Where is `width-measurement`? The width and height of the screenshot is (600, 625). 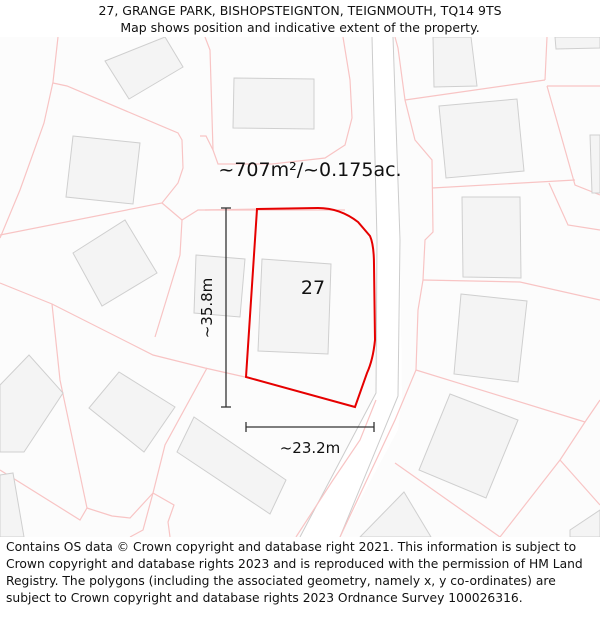
width-measurement is located at coordinates (310, 427).